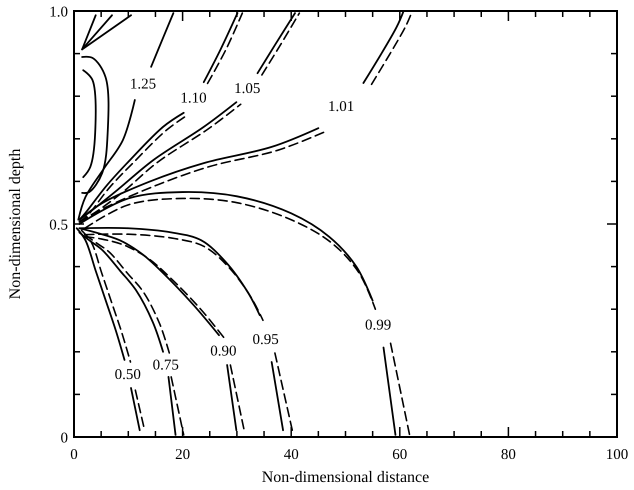  Describe the element at coordinates (74, 455) in the screenshot. I see `x-tick-label: 0` at that location.